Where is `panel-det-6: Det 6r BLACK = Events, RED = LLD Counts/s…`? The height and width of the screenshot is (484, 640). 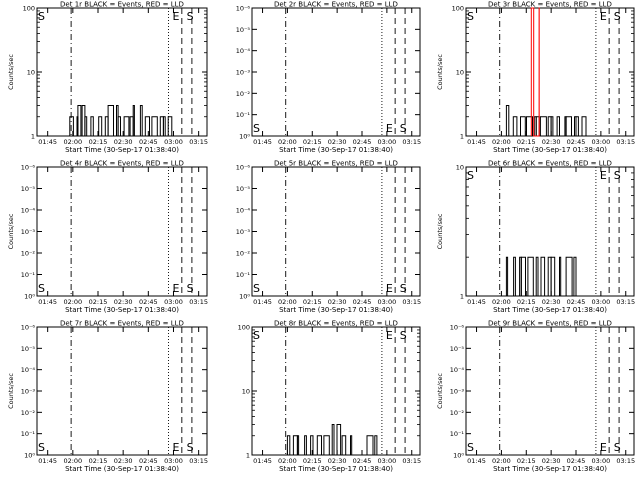 panel-det-6: Det 6r BLACK = Events, RED = LLD Counts/s… is located at coordinates (535, 237).